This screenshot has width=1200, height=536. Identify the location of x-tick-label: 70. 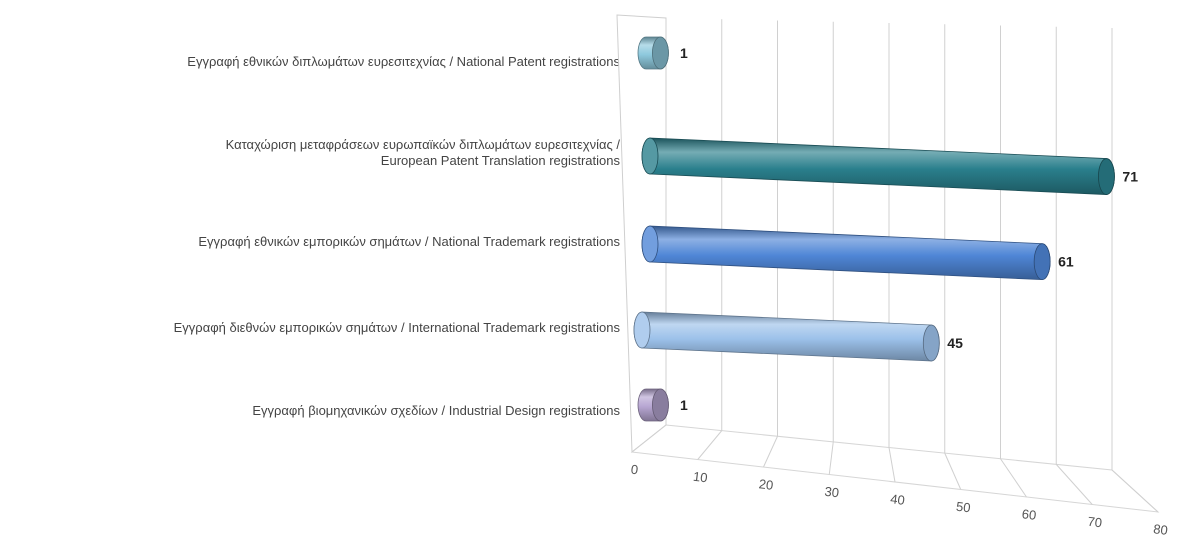
(1095, 522).